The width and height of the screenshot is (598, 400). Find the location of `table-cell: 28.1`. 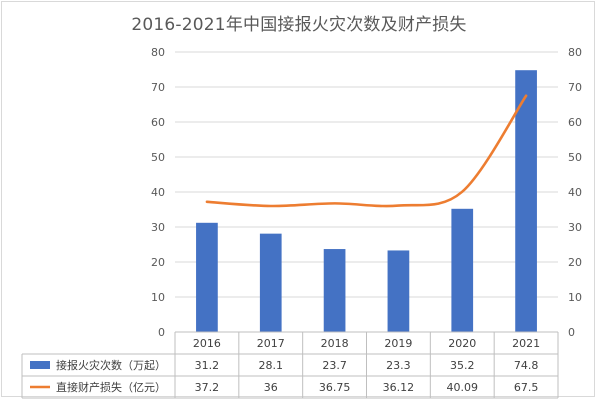

table-cell: 28.1 is located at coordinates (271, 365).